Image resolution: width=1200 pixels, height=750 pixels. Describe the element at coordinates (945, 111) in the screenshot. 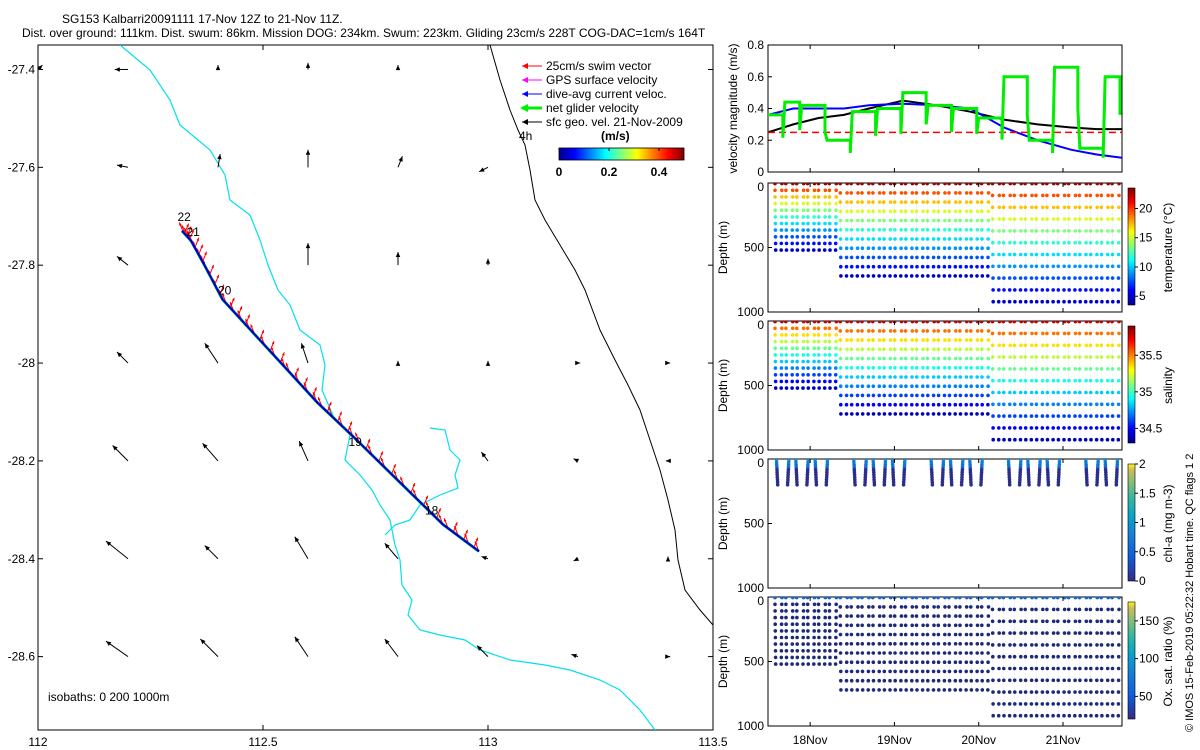

I see `net-velocity-line` at that location.